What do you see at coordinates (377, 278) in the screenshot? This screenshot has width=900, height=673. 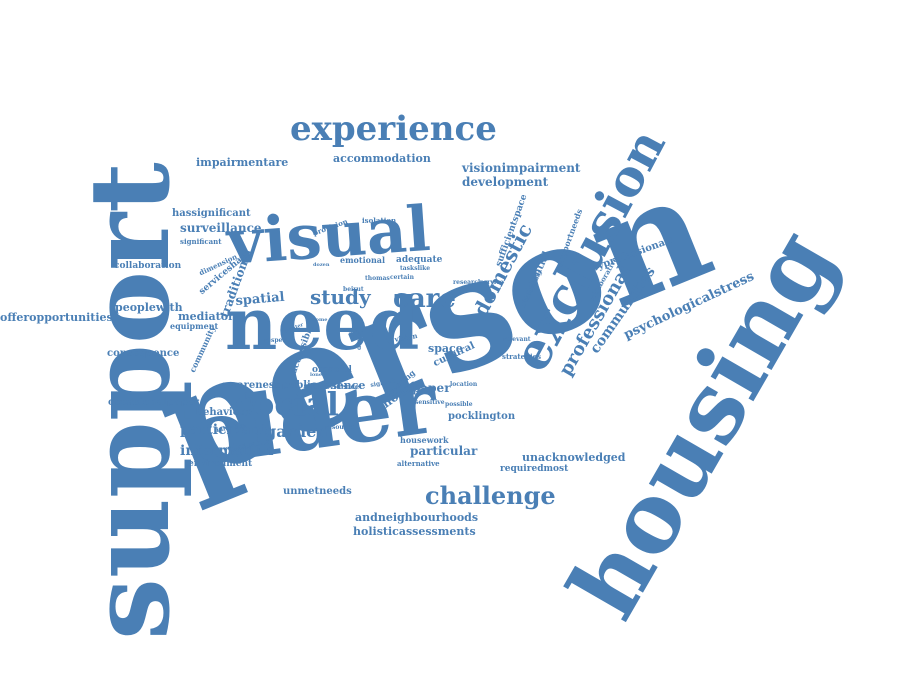 I see `word-thomas: thomas` at bounding box center [377, 278].